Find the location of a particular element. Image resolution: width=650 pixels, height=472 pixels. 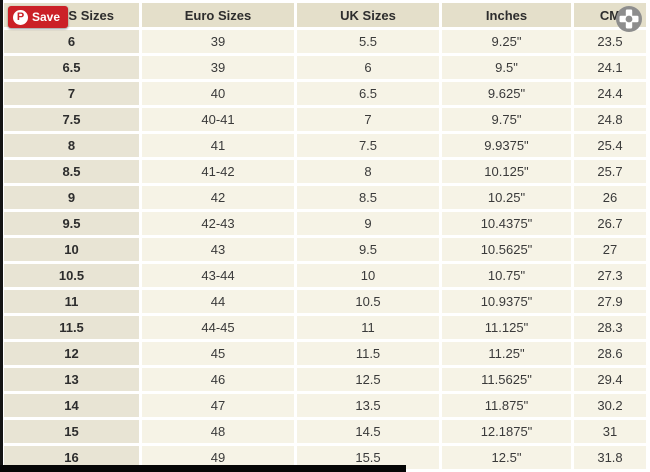

table-cell: 11.875" is located at coordinates (506, 405).